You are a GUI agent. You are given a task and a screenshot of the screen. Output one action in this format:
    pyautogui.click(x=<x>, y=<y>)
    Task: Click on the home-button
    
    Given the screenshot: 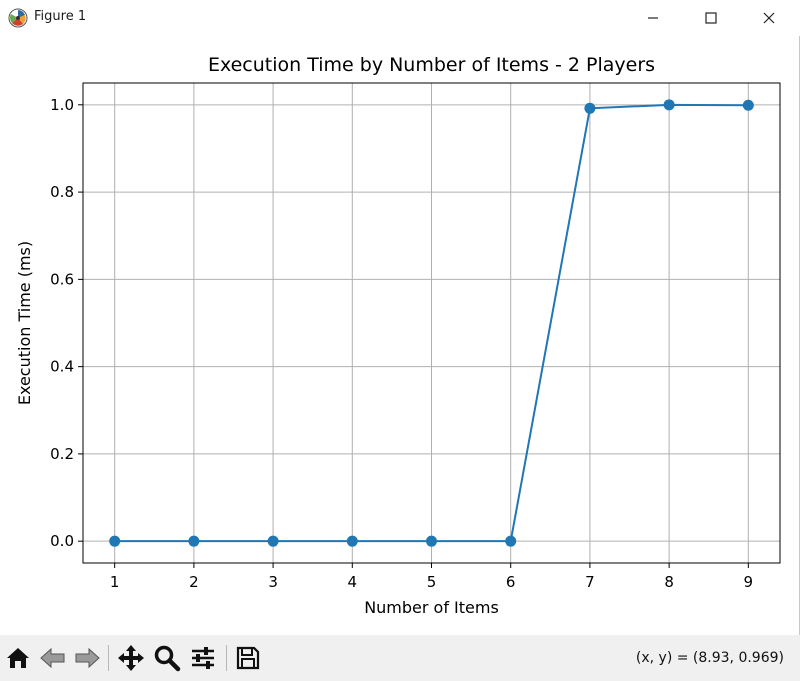 What is the action you would take?
    pyautogui.click(x=18, y=658)
    